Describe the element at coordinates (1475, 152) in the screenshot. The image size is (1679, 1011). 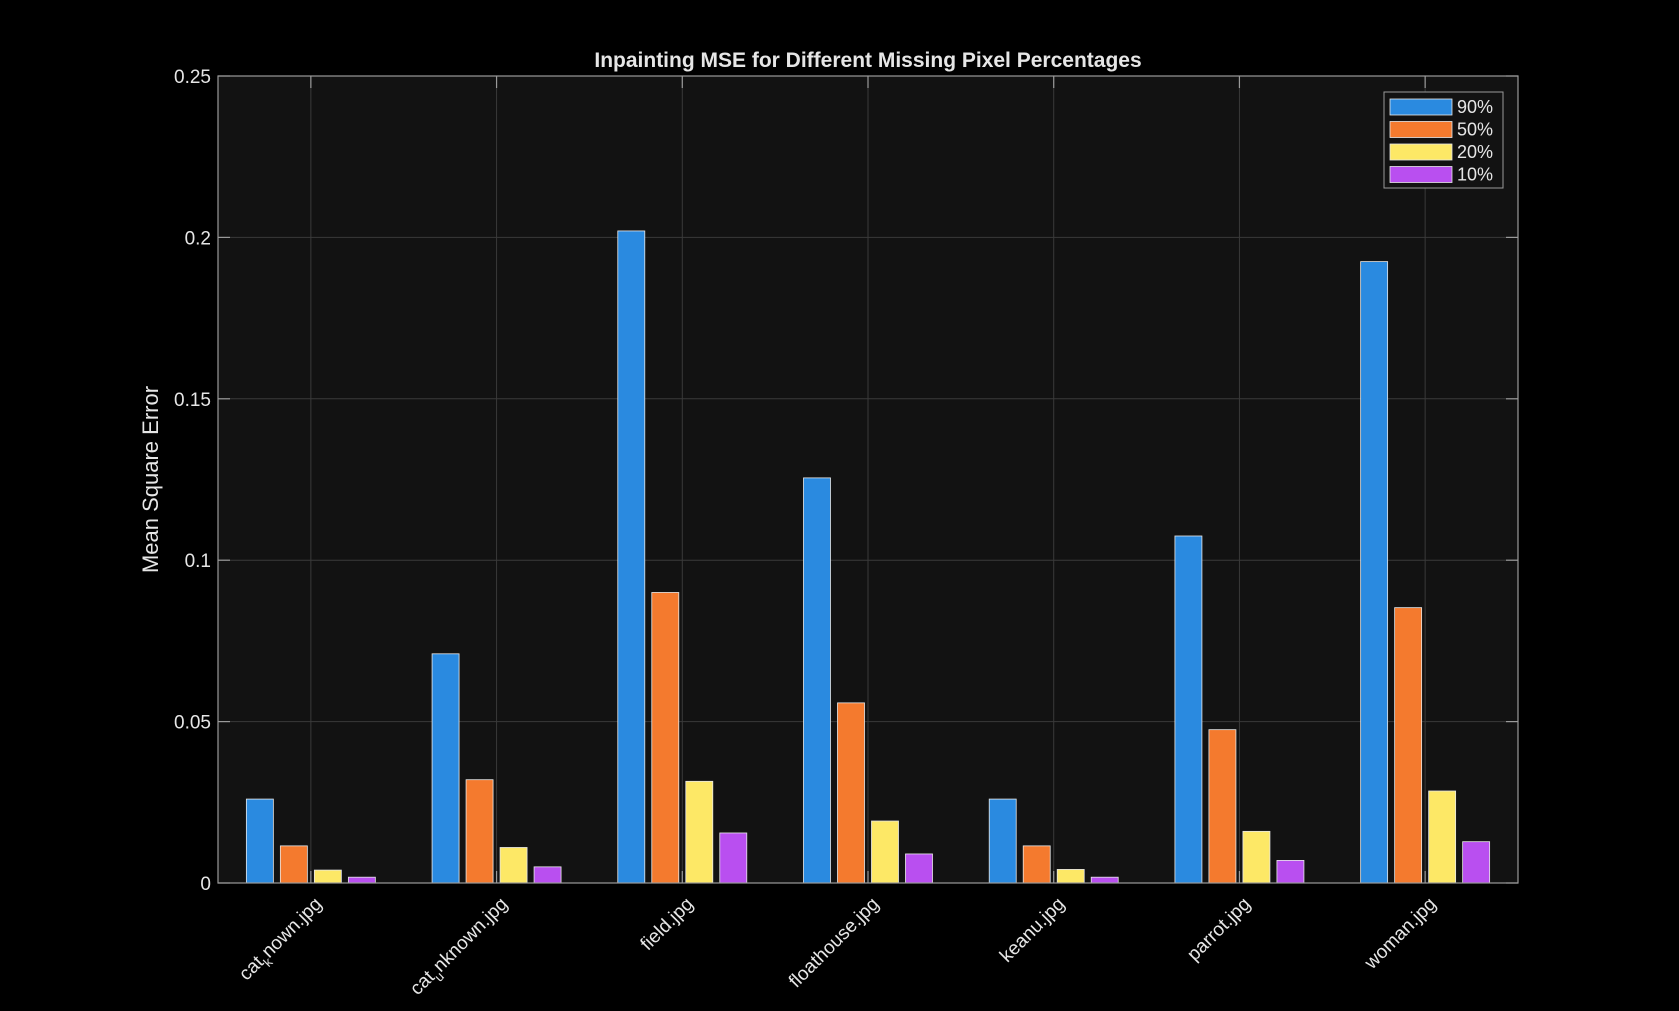
I see `legend-entry: 20%` at that location.